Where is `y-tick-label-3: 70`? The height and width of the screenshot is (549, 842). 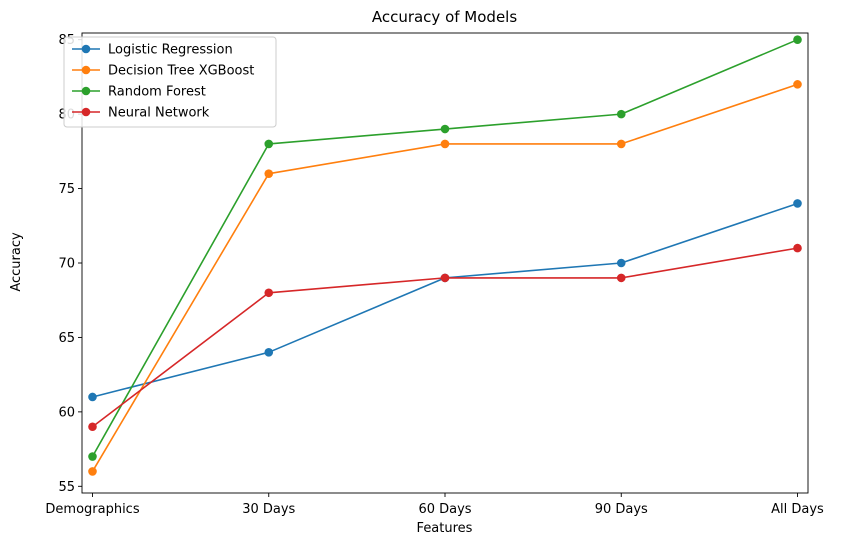 y-tick-label-3: 70 is located at coordinates (66, 264).